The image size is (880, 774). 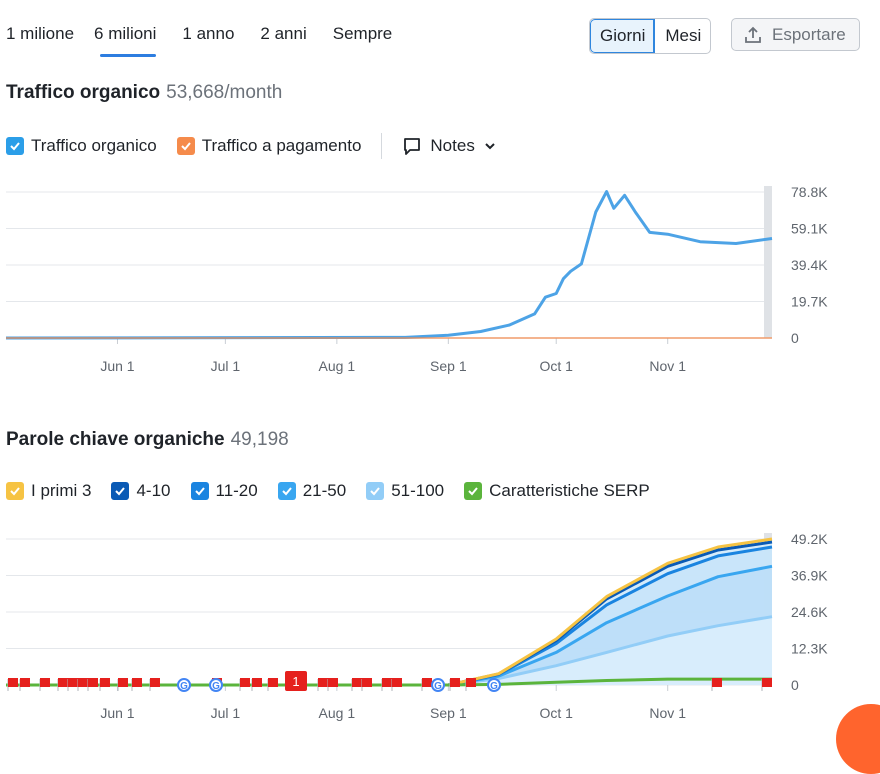 What do you see at coordinates (412, 146) in the screenshot?
I see `comment-icon` at bounding box center [412, 146].